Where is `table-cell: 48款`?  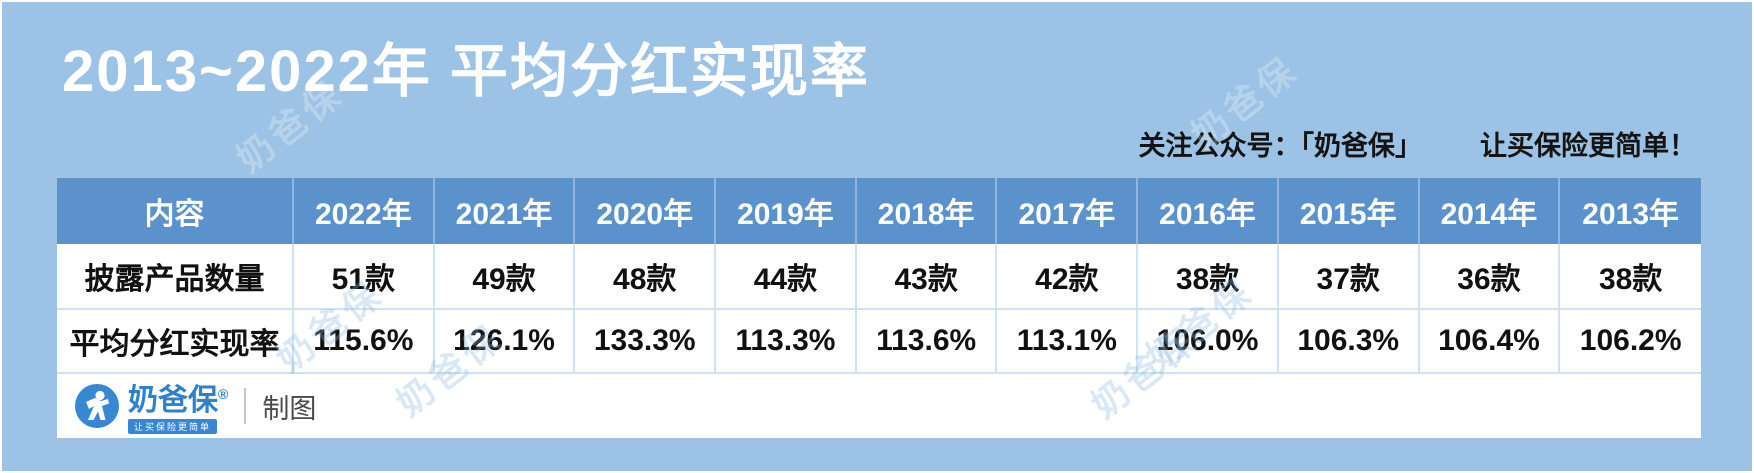 table-cell: 48款 is located at coordinates (646, 276).